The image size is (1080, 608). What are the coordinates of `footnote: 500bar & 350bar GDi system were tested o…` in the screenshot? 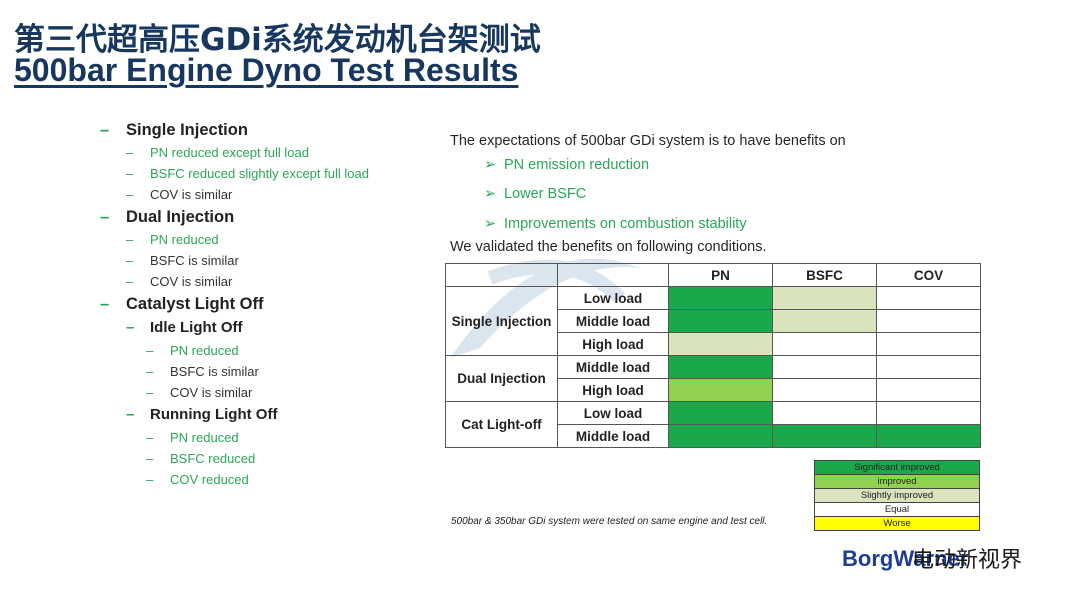 It's located at (609, 521).